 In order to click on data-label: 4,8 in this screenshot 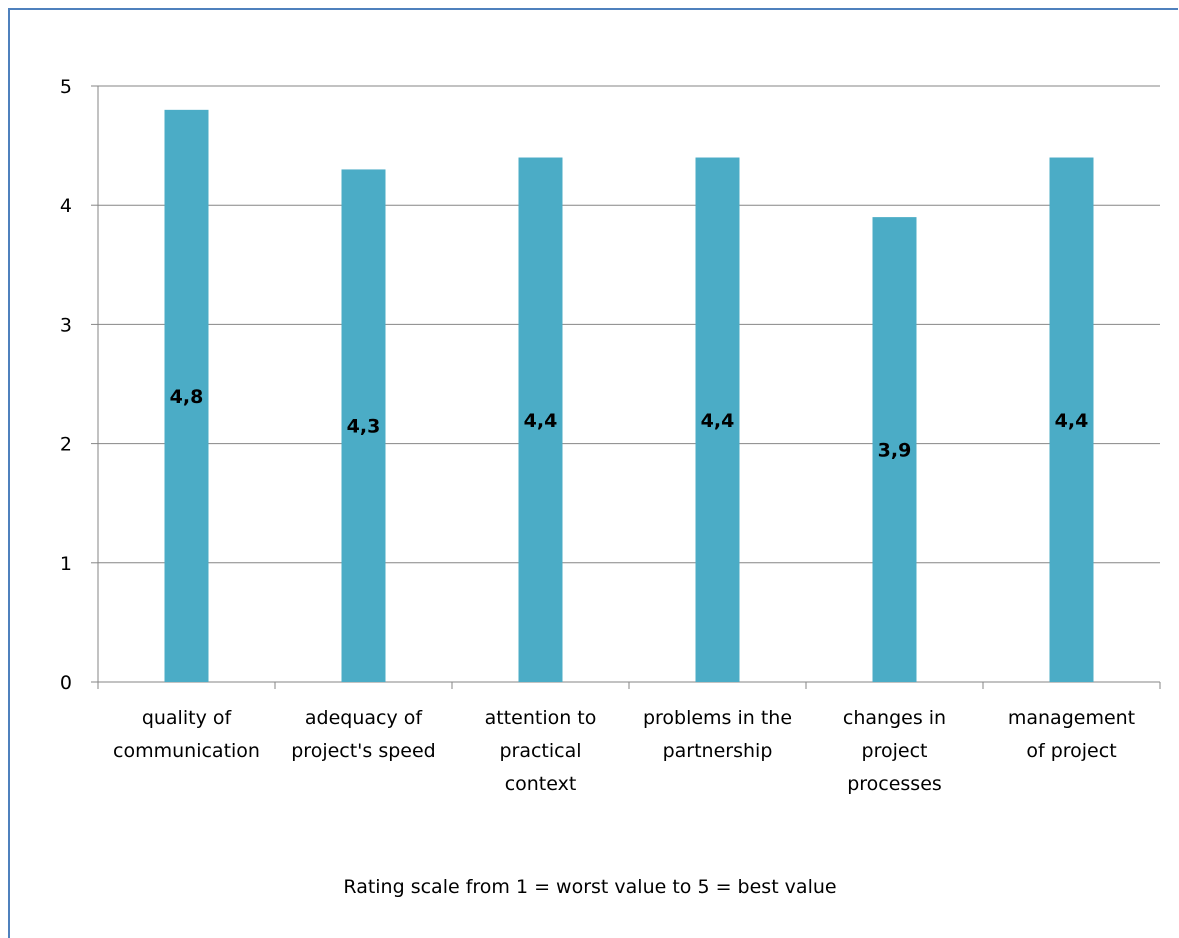, I will do `click(187, 397)`.